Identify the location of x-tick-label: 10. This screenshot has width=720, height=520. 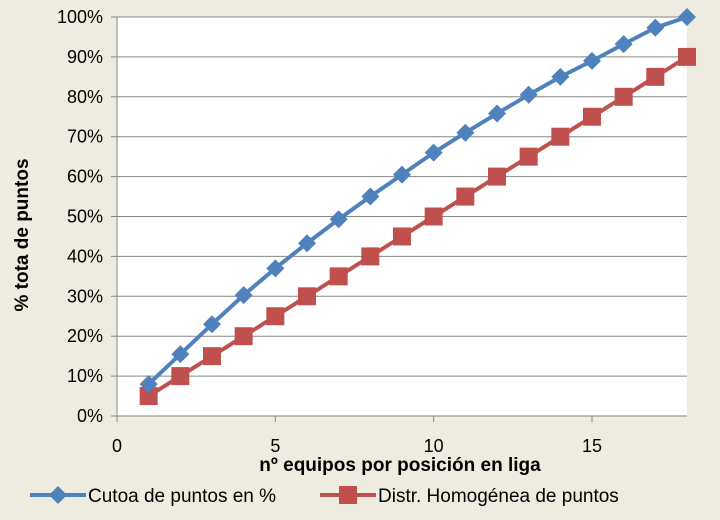
(434, 446).